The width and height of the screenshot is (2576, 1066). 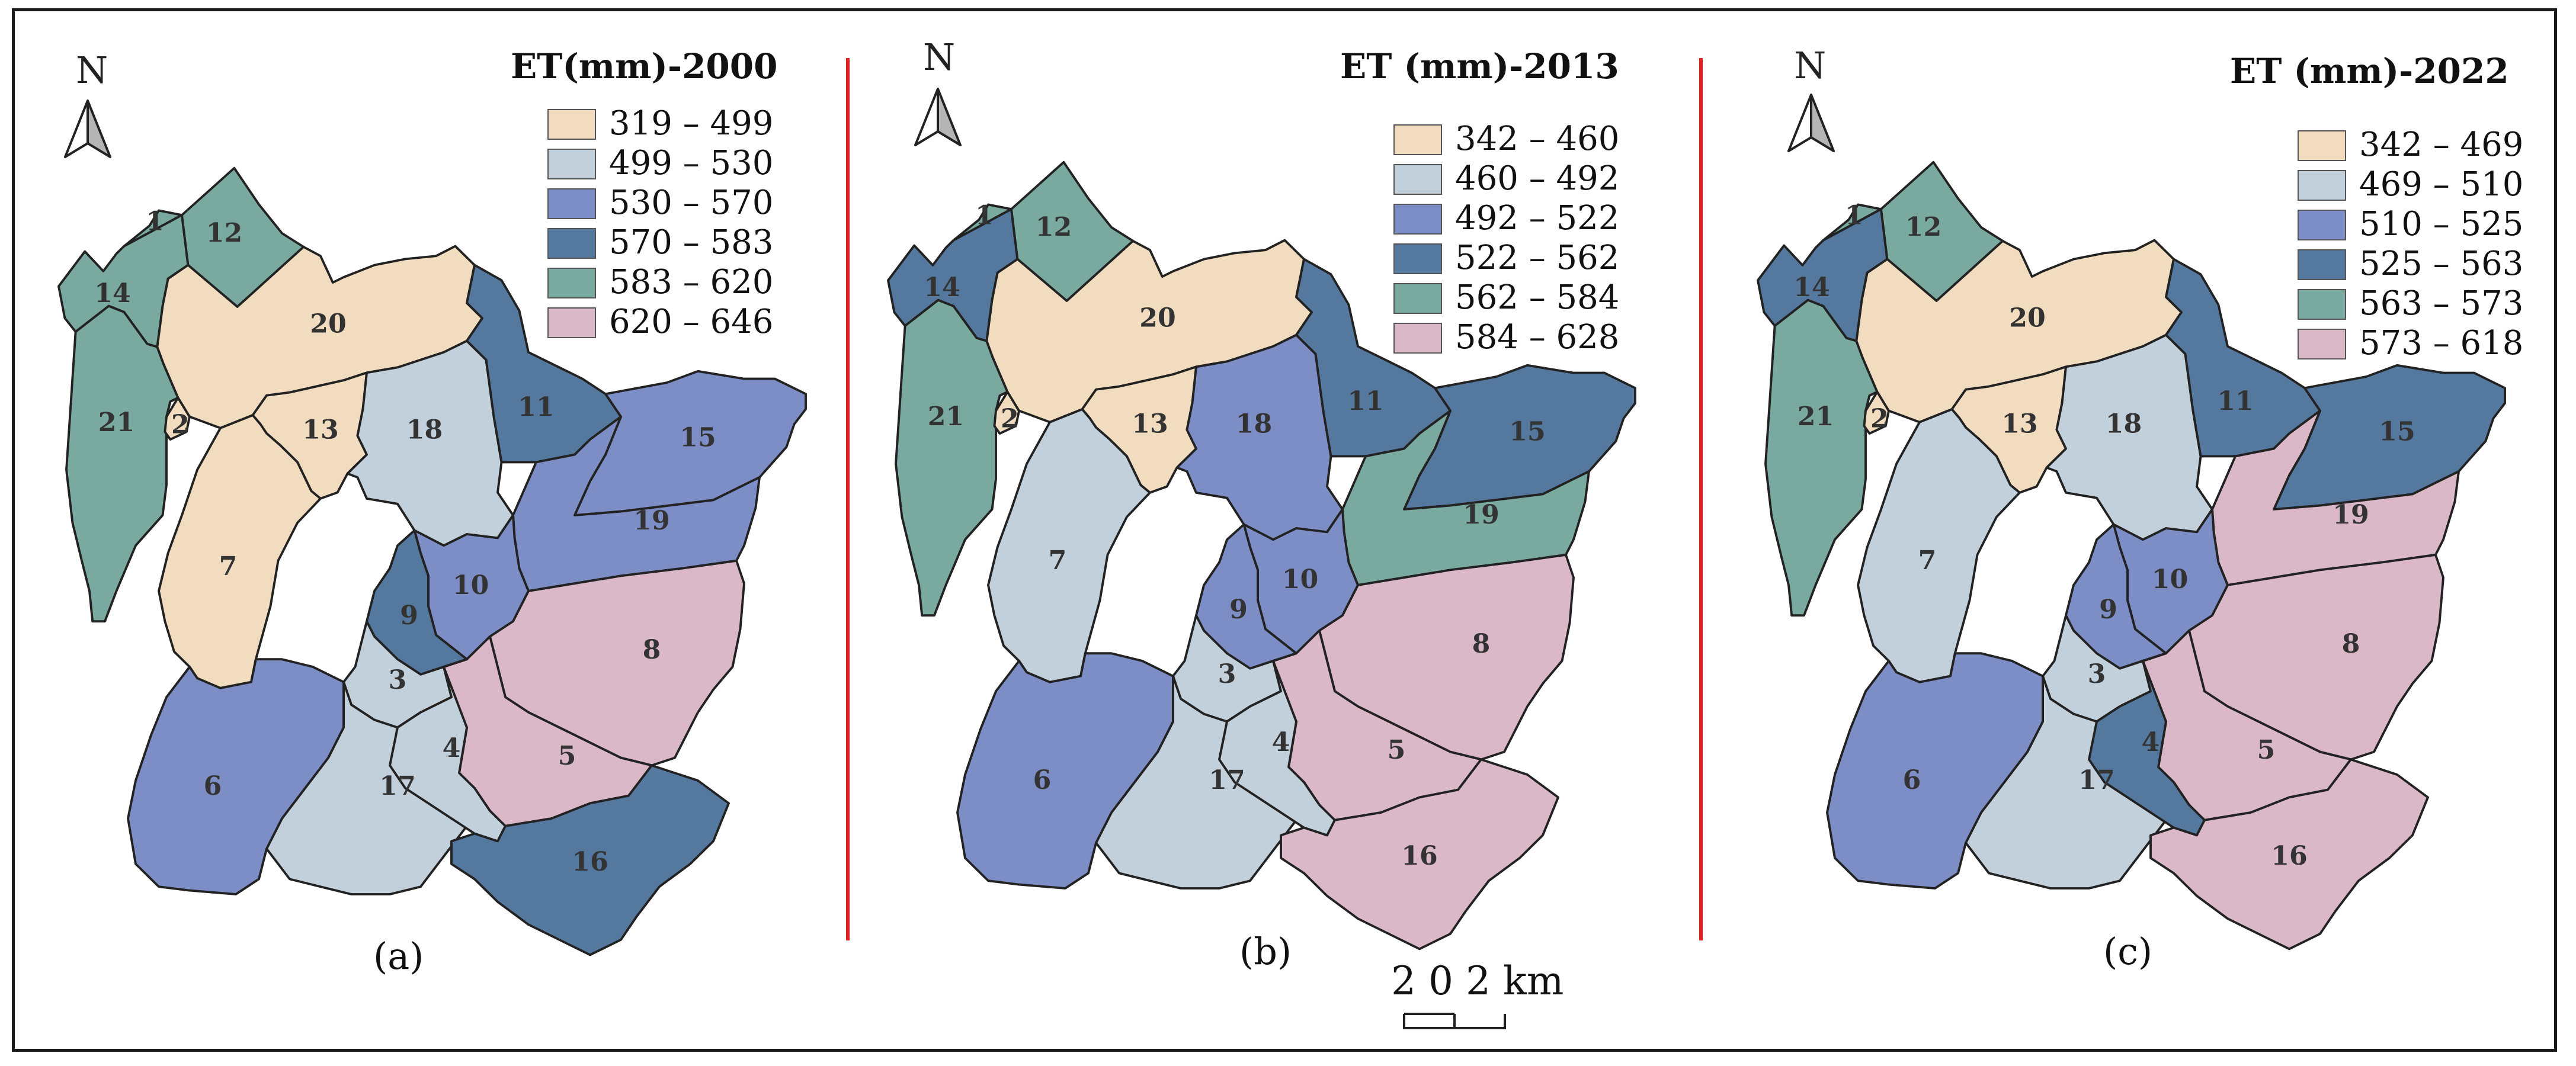 What do you see at coordinates (1810, 65) in the screenshot?
I see `north-letter-c: N` at bounding box center [1810, 65].